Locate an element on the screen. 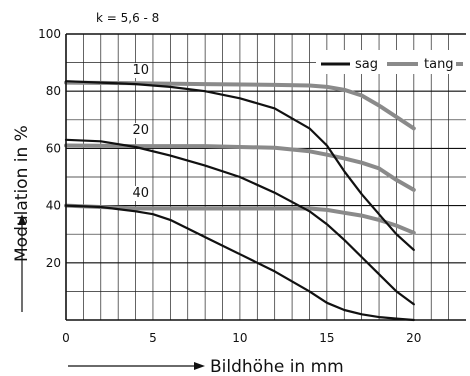 This screenshot has height=376, width=470. curve-labels: 10 20 40 is located at coordinates (140, 132).